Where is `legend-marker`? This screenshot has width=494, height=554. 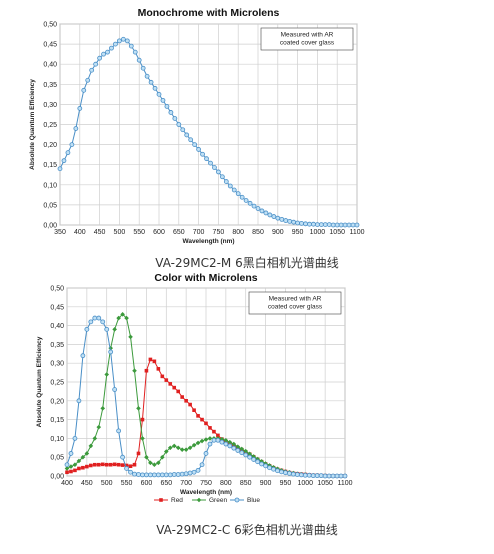
legend-marker is located at coordinates (237, 500).